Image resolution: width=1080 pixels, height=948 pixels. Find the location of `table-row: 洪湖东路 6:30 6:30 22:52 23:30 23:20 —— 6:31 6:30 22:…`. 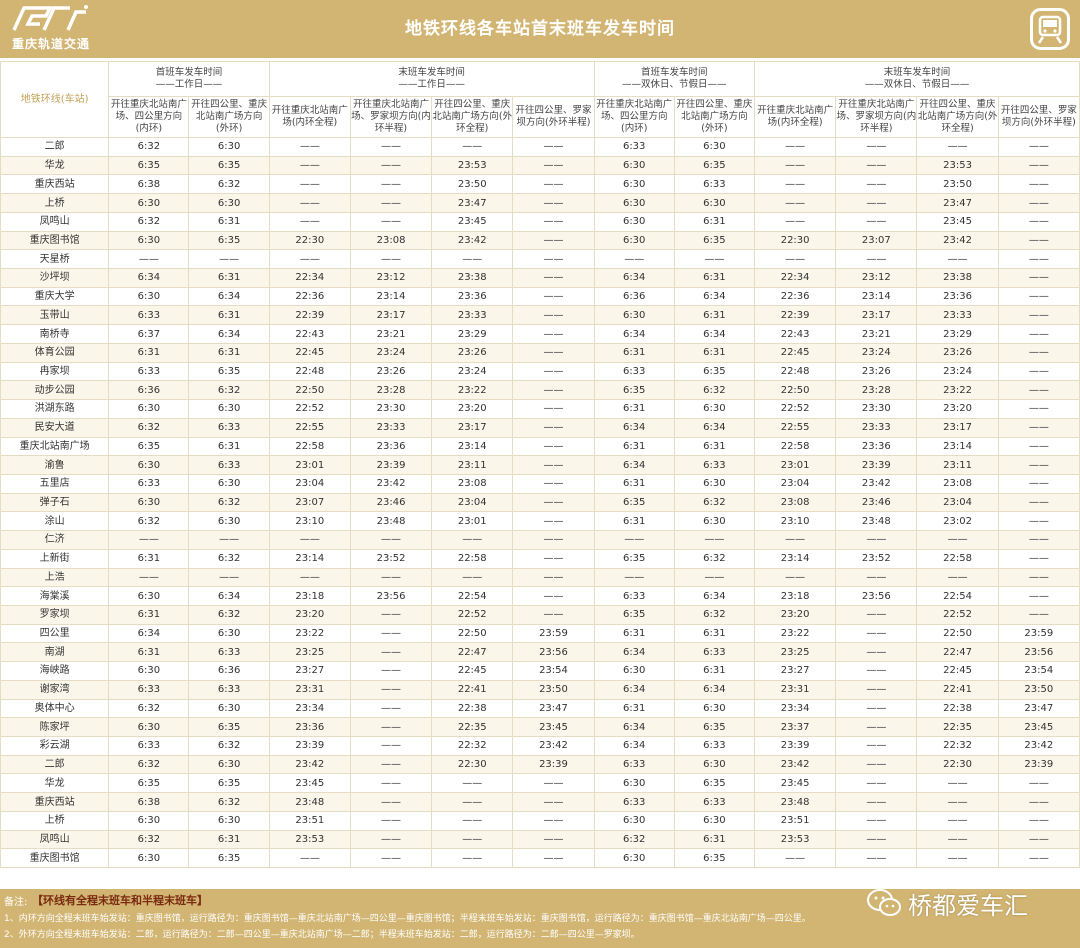

table-row: 洪湖东路 6:30 6:30 22:52 23:30 23:20 —— 6:31 6:30 22:… is located at coordinates (540, 409).